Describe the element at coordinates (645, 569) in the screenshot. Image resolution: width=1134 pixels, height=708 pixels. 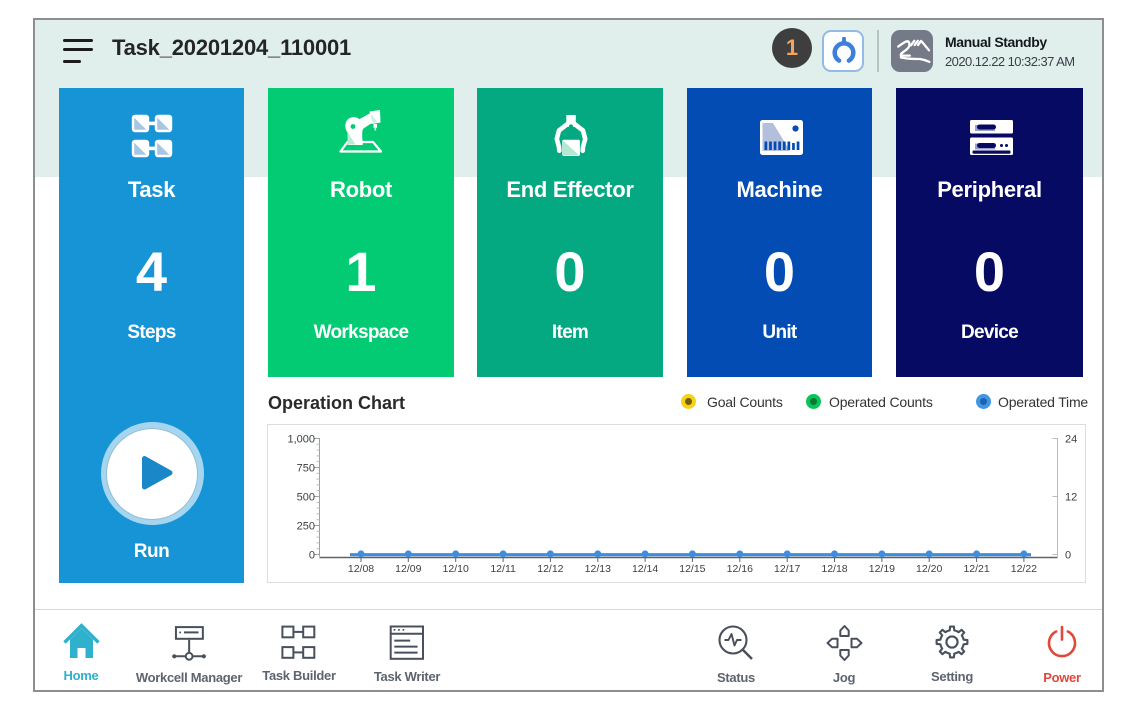
I see `svg-text: 12/14` at that location.